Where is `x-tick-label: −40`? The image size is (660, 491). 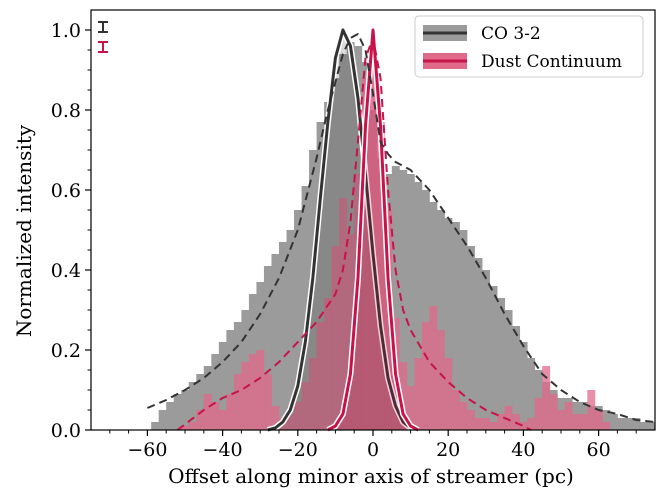 x-tick-label: −40 is located at coordinates (223, 450).